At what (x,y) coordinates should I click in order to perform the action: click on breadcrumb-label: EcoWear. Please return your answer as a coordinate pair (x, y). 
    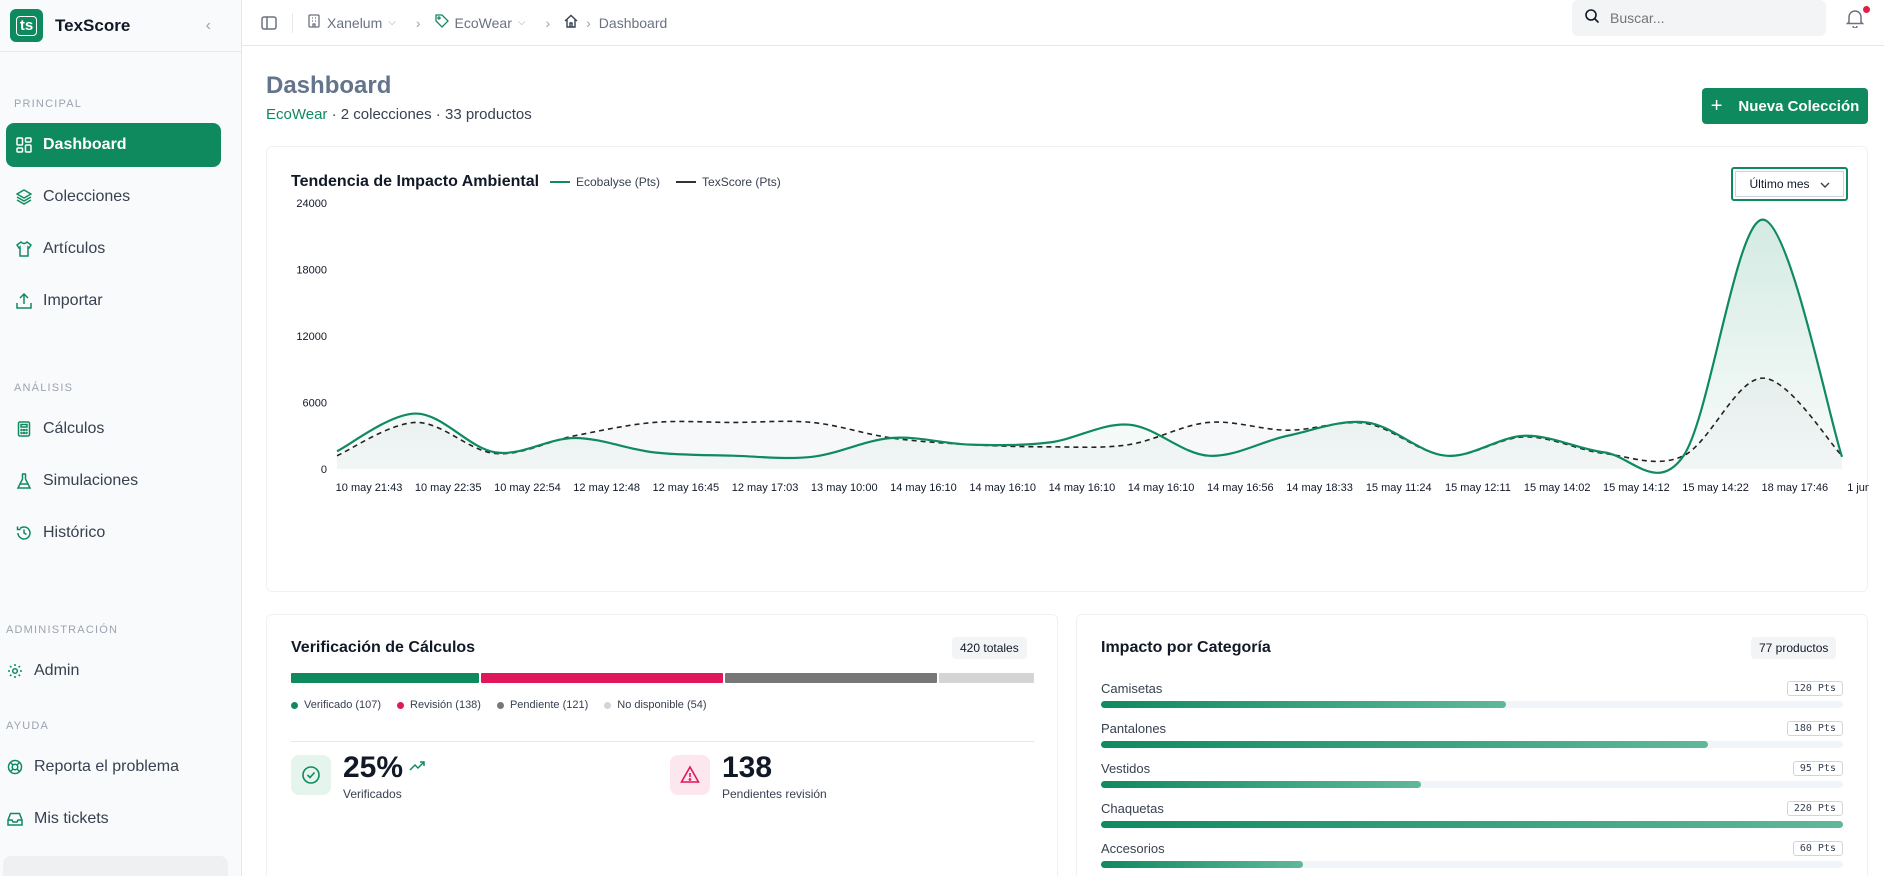
    Looking at the image, I should click on (483, 22).